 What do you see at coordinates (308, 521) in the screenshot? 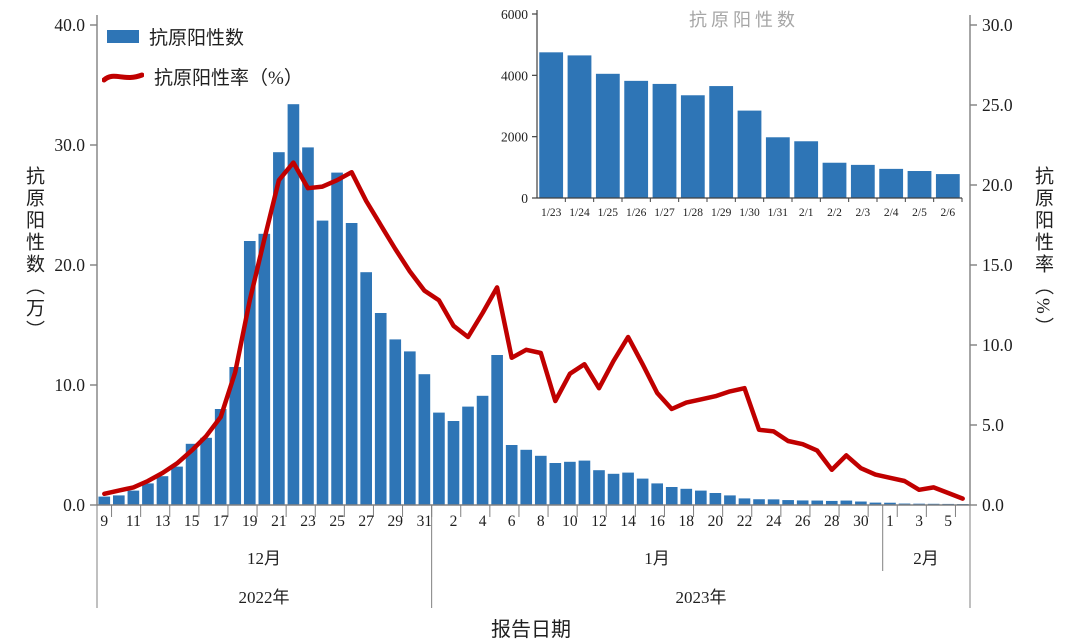
I see `date-tick-label: 23` at bounding box center [308, 521].